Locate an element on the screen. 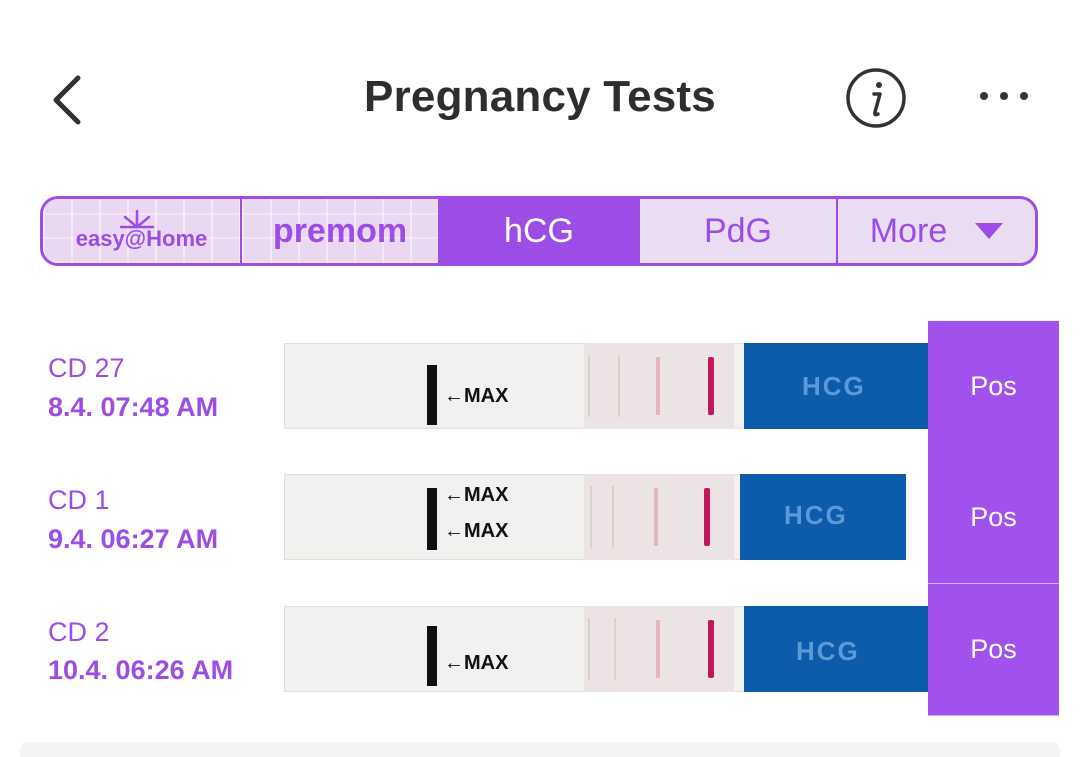 This screenshot has width=1080, height=757. tab-premom: premom is located at coordinates (341, 231).